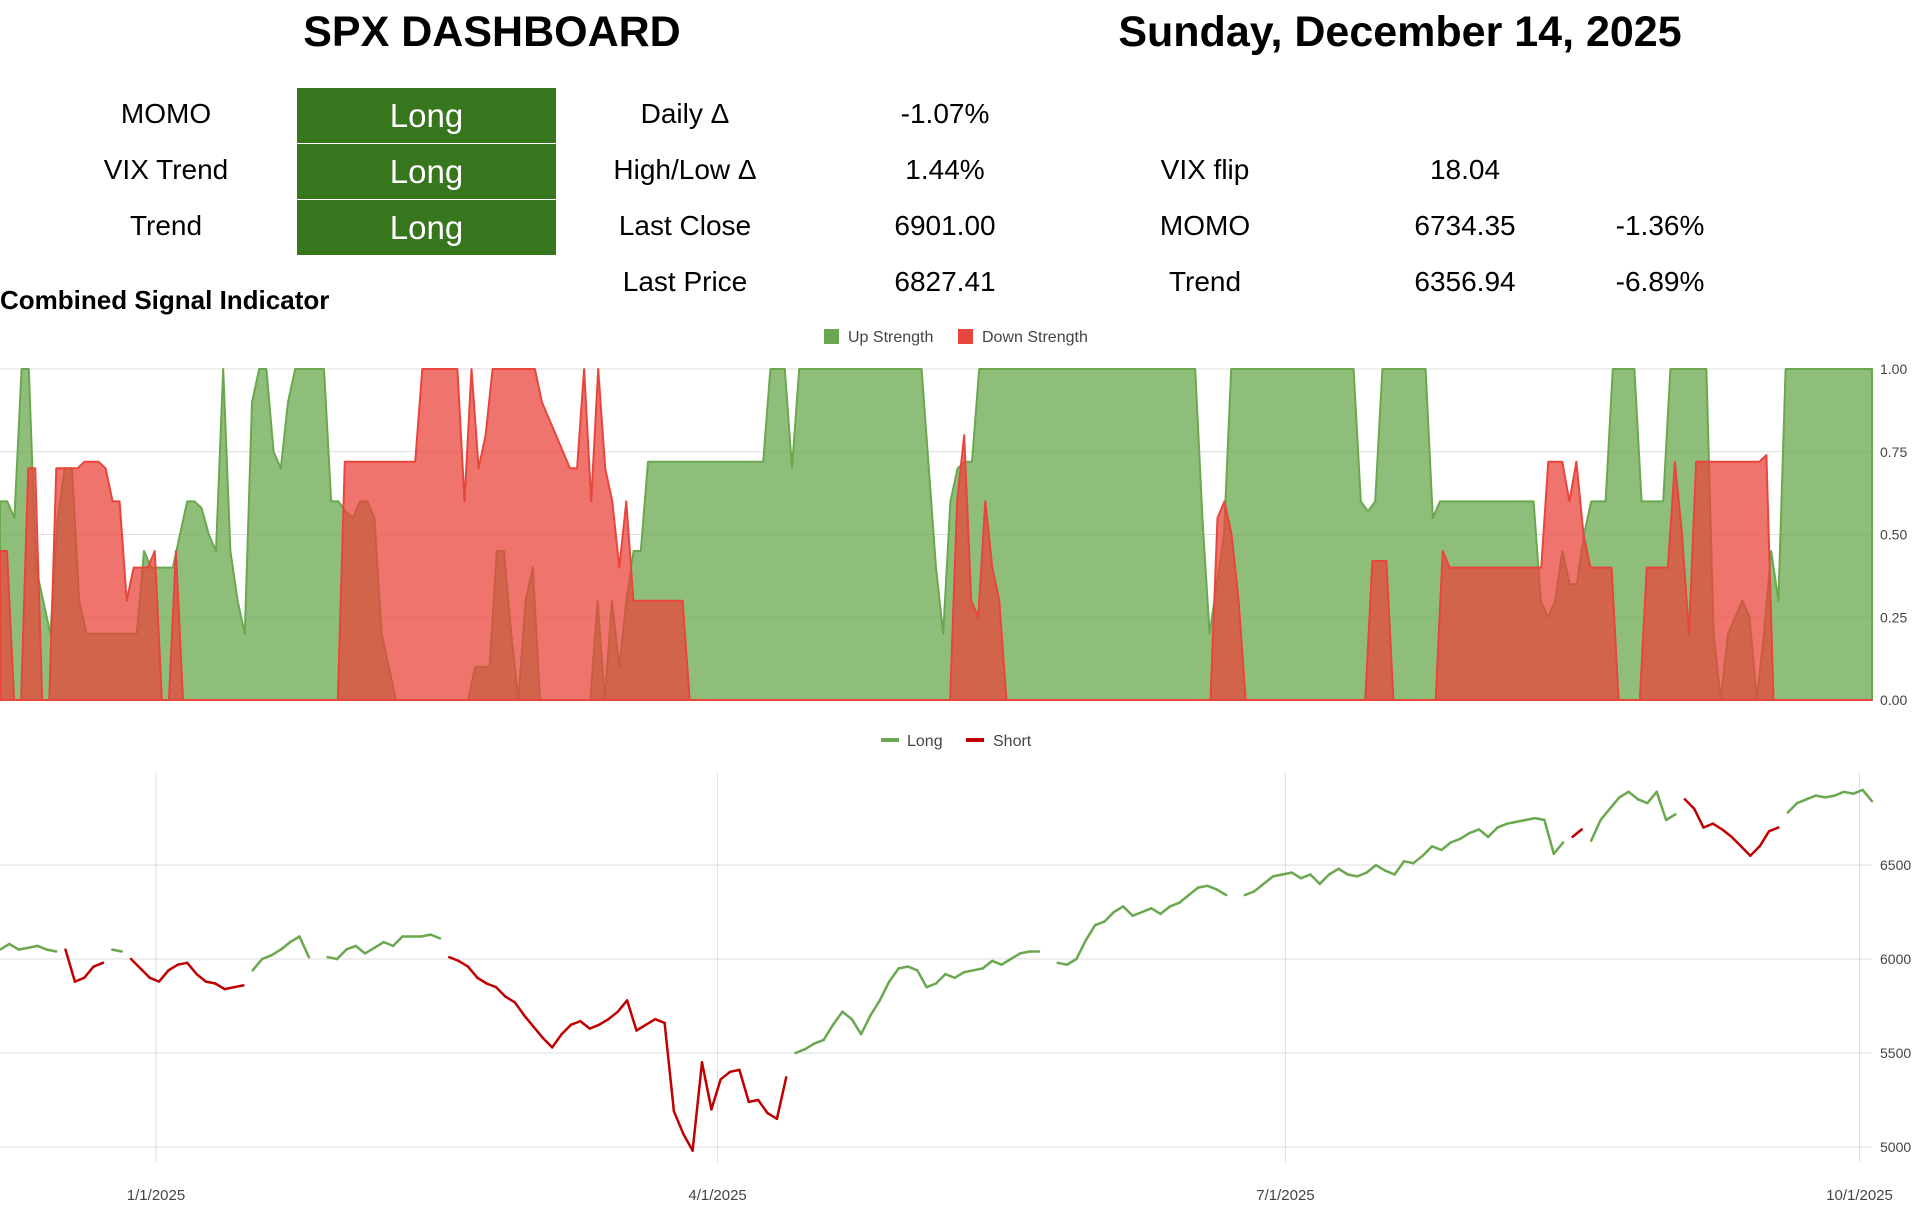 The width and height of the screenshot is (1916, 1210). Describe the element at coordinates (1465, 225) in the screenshot. I see `level-value-momo: 6734.35` at that location.